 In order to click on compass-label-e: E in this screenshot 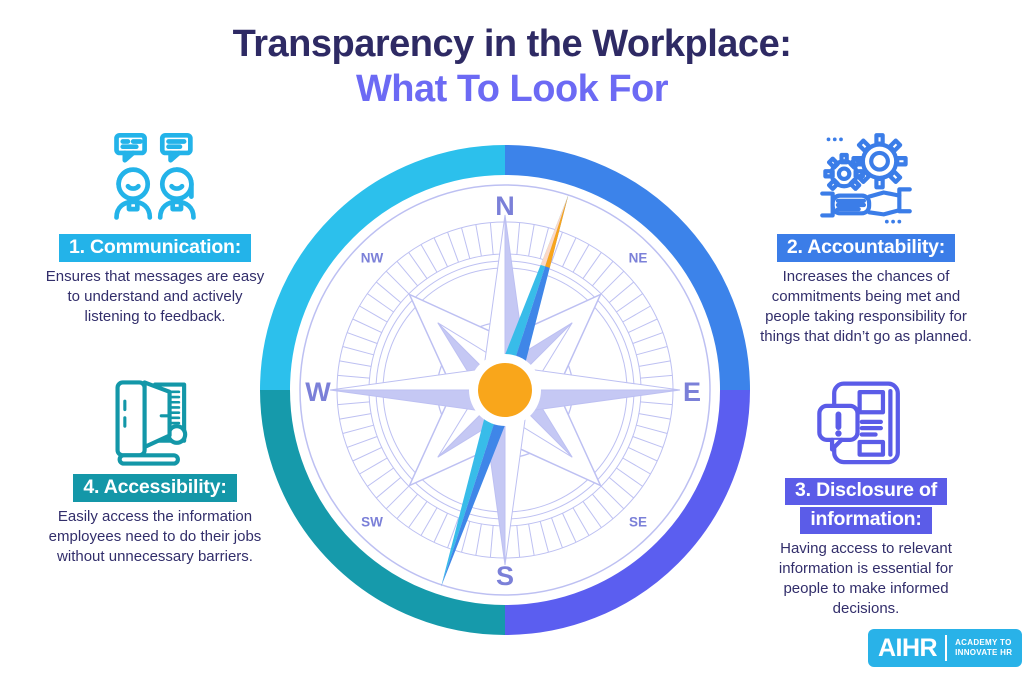, I will do `click(692, 392)`.